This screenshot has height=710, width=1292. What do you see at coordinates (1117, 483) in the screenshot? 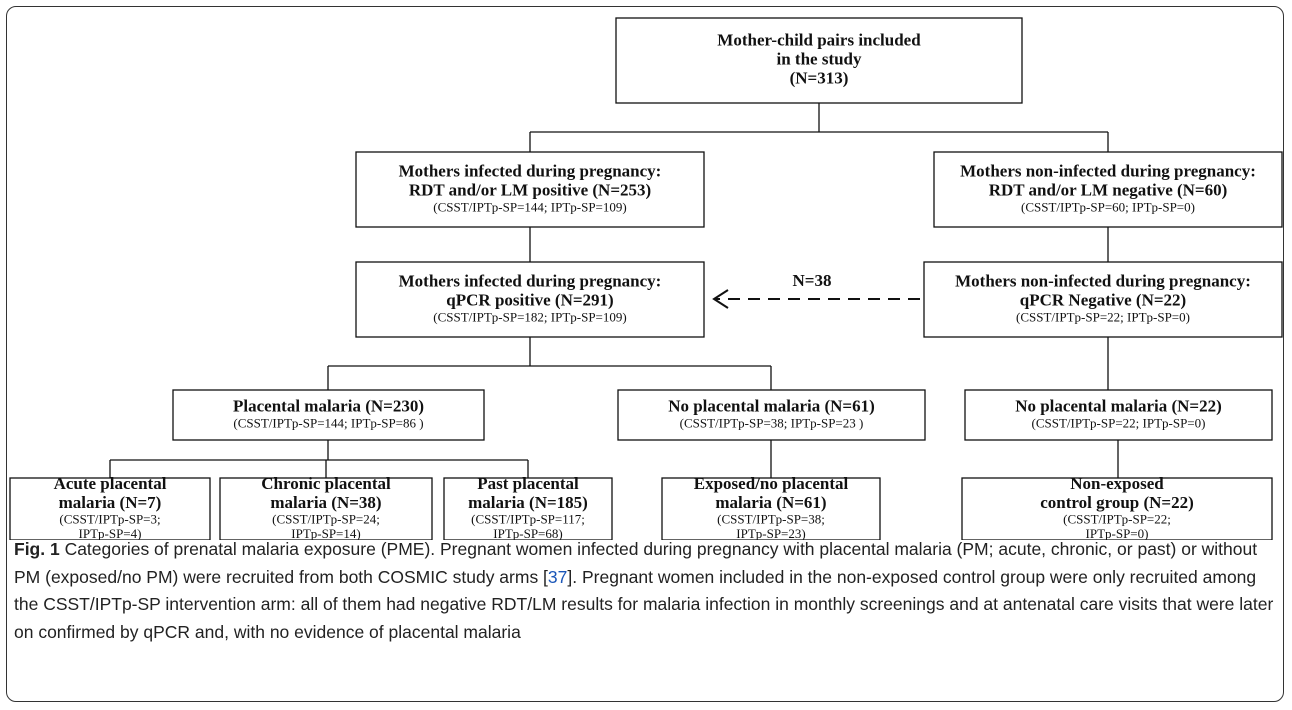
I see `node-title: Non-exposed` at bounding box center [1117, 483].